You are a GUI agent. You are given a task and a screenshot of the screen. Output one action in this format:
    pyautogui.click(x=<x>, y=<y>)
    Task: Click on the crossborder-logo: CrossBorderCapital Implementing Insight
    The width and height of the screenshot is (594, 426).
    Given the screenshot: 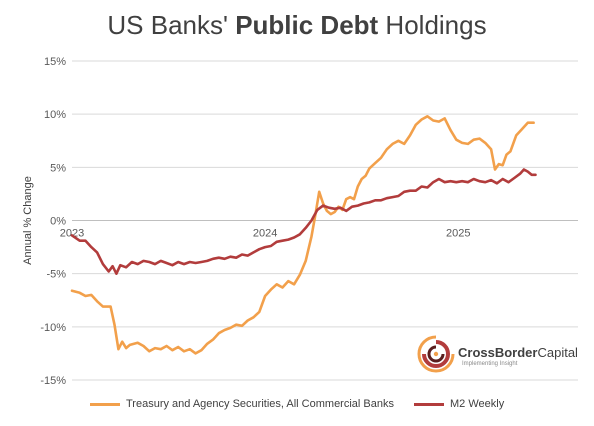 What is the action you would take?
    pyautogui.click(x=497, y=356)
    